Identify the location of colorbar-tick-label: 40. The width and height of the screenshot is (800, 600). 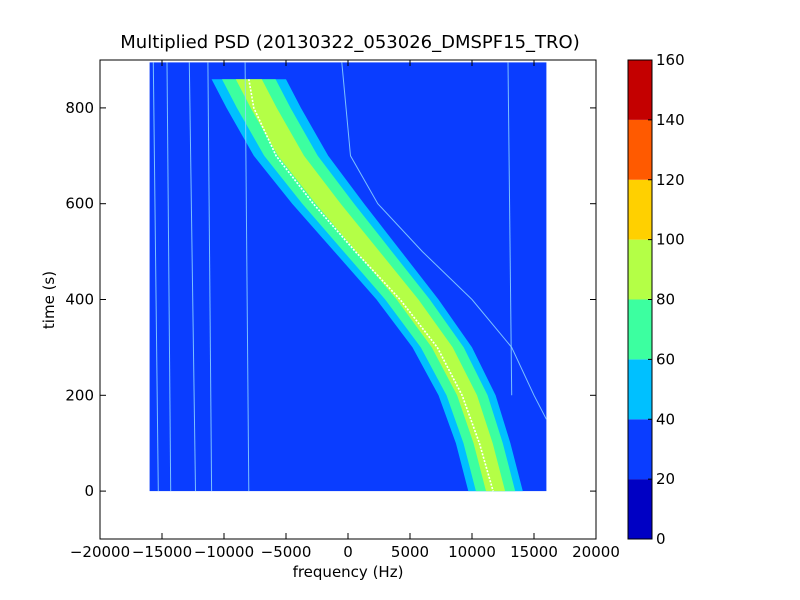
(665, 419).